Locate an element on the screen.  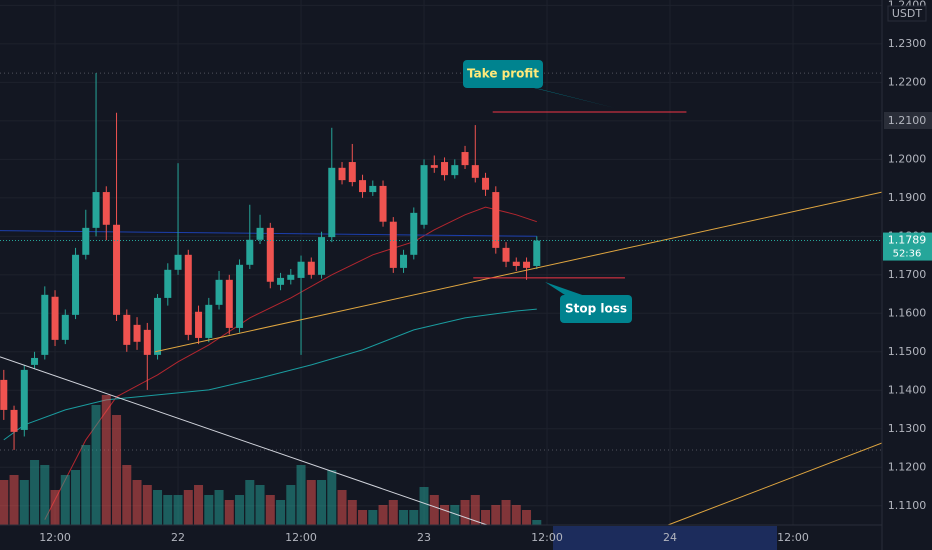
last-price-box is located at coordinates (907, 246).